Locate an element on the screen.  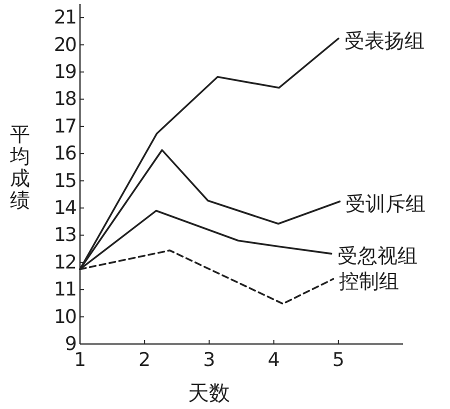
y-tick-label: 17 is located at coordinates (65, 126).